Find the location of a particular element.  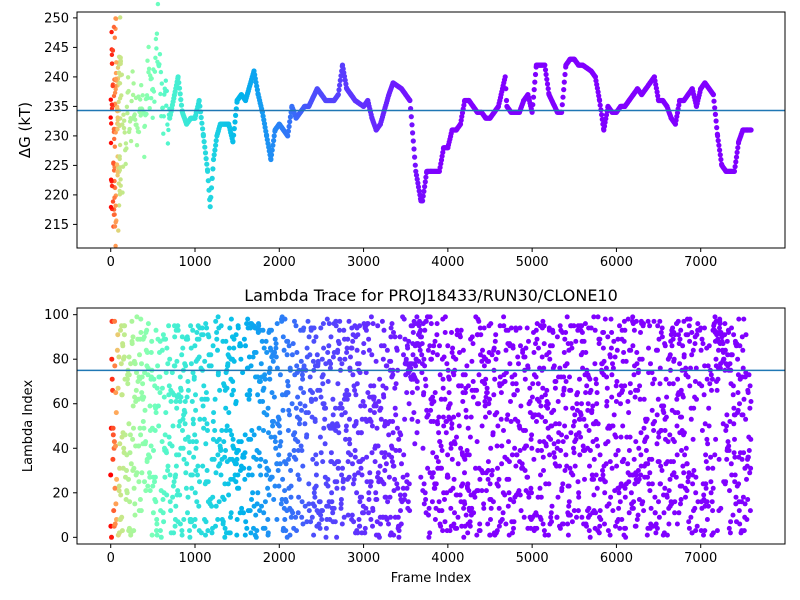

lambda-point-1955 is located at coordinates (593, 406).